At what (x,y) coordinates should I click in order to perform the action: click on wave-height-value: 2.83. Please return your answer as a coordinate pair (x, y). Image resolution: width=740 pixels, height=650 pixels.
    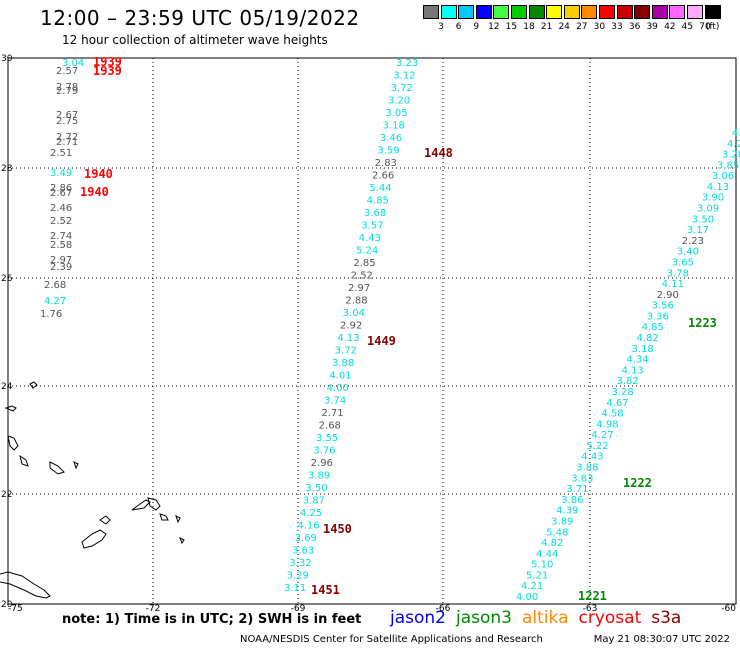
    Looking at the image, I should click on (386, 163).